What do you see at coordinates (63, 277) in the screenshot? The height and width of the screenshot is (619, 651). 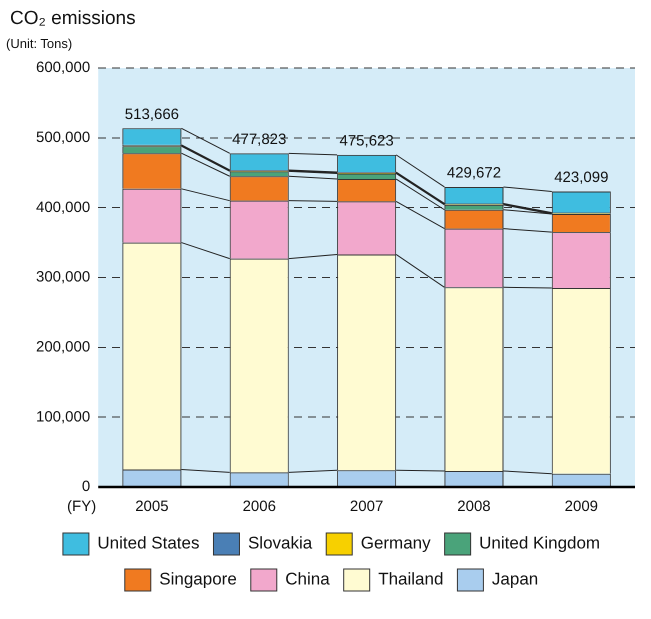 I see `y-tick-label: 300,000` at bounding box center [63, 277].